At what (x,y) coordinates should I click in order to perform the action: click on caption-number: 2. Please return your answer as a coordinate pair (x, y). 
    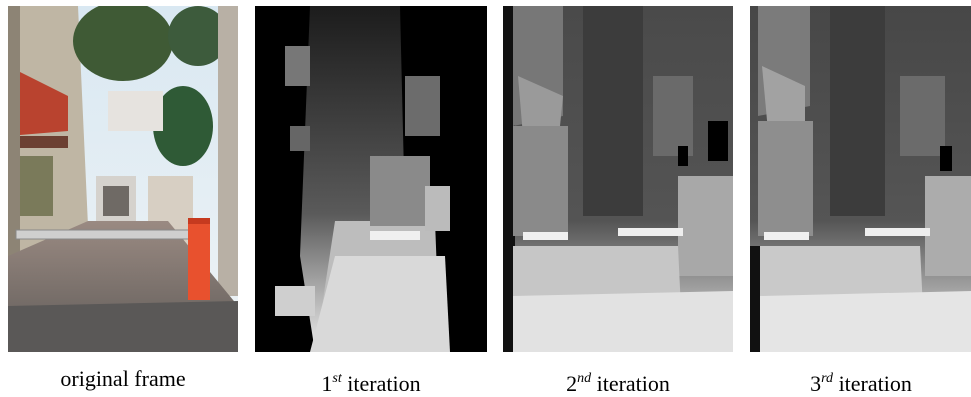
    Looking at the image, I should click on (572, 383).